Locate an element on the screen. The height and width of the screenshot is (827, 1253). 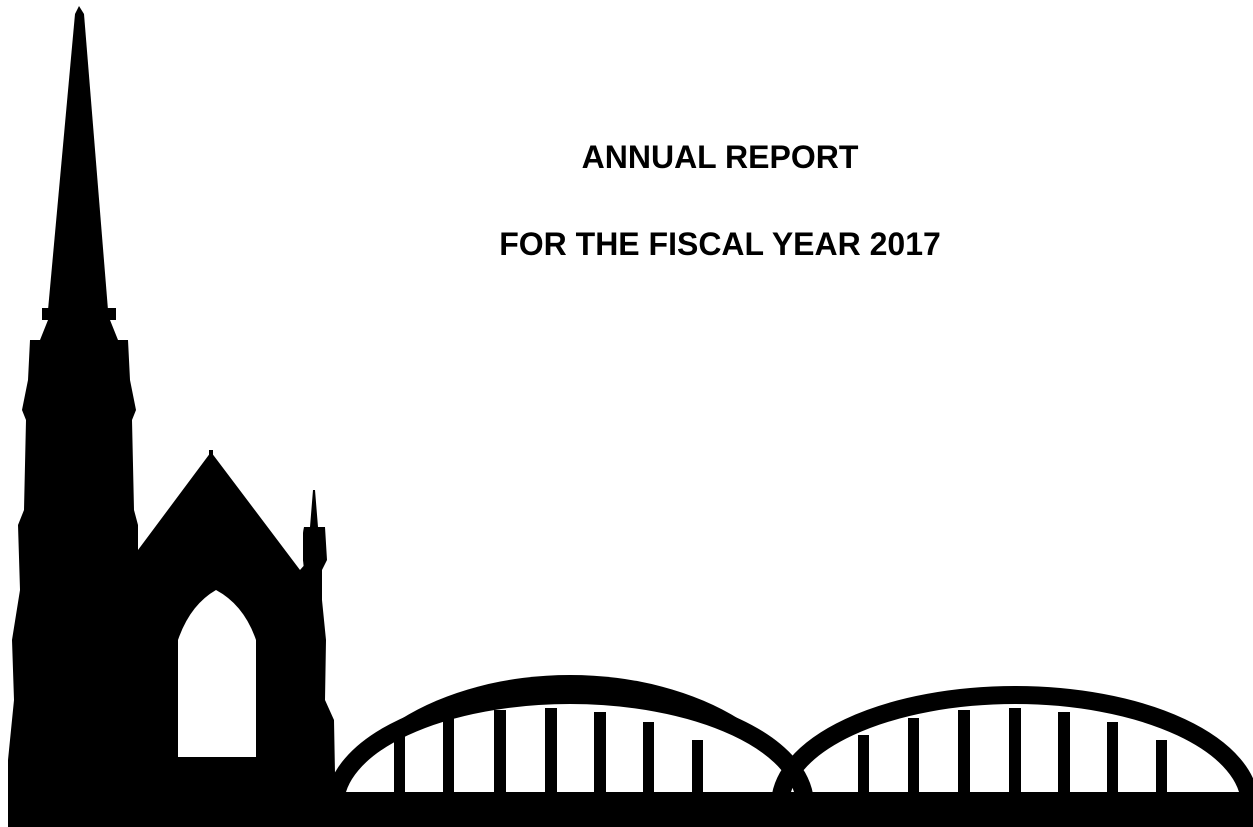
report-title: ANNUAL REPORT is located at coordinates (720, 157).